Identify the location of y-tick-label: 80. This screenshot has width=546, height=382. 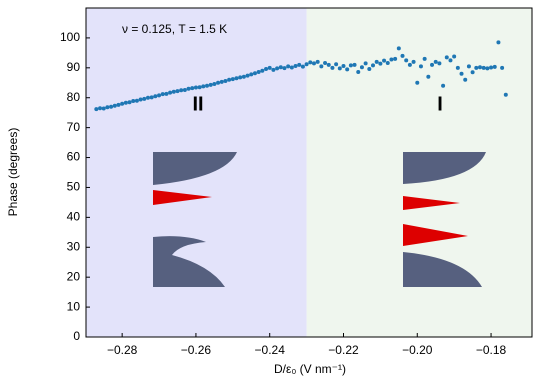
(74, 97).